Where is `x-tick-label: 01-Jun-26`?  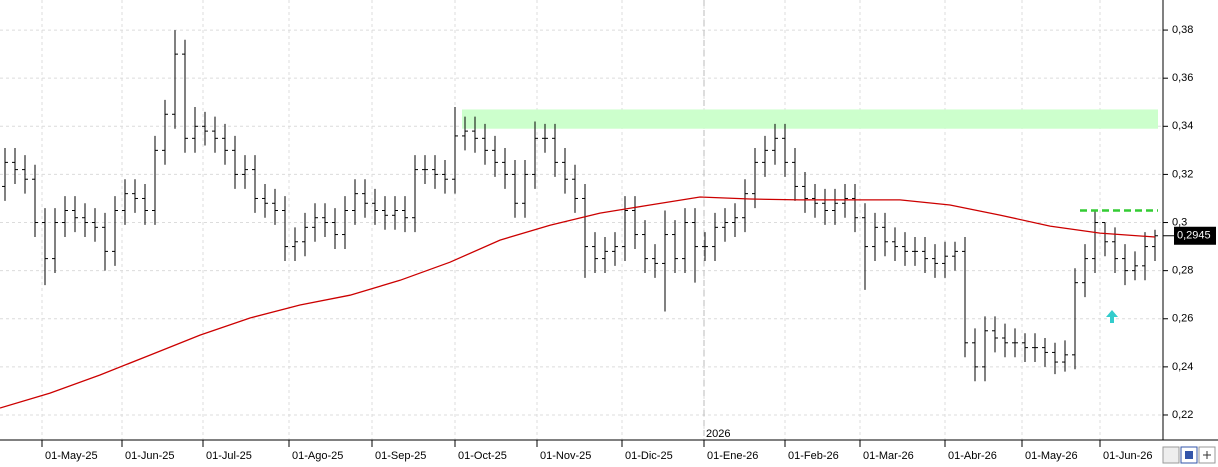
x-tick-label: 01-Jun-26 is located at coordinates (1128, 456).